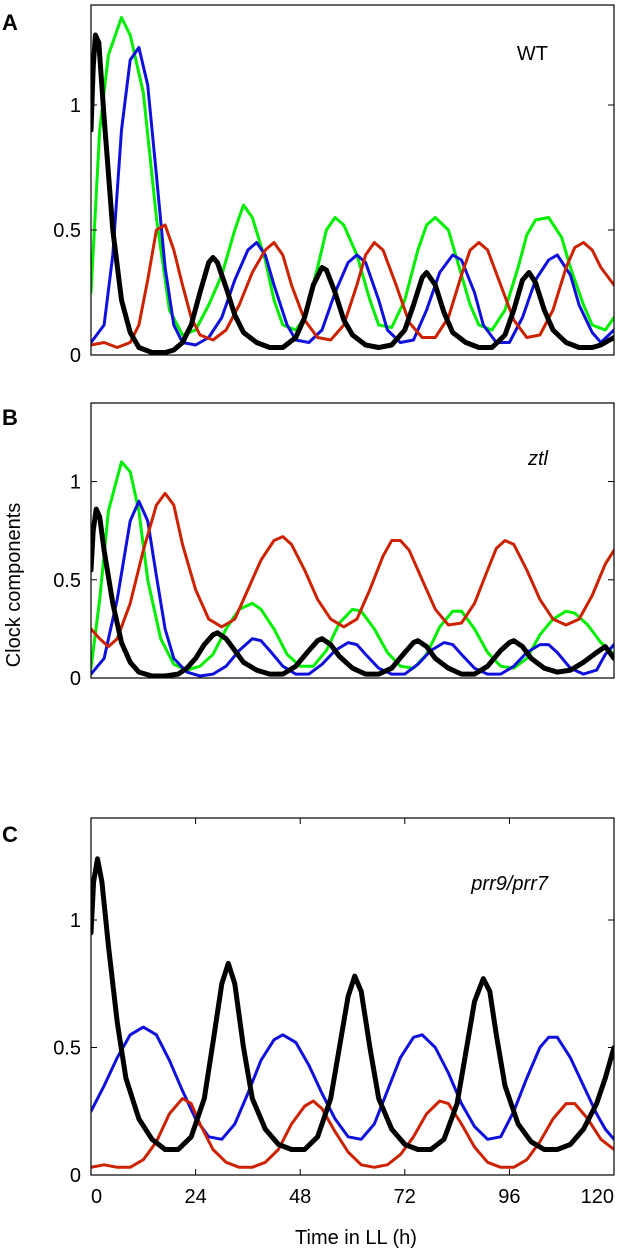  Describe the element at coordinates (538, 459) in the screenshot. I see `panel-annotation: ztl` at that location.